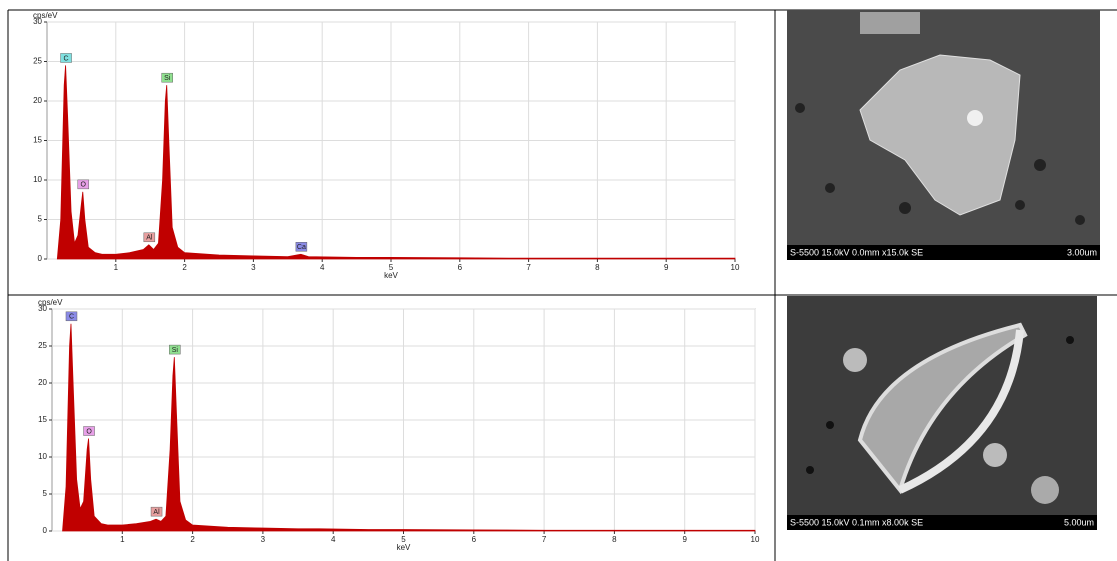 The height and width of the screenshot is (561, 1117). What do you see at coordinates (1079, 522) in the screenshot?
I see `image-scale: 5.00um` at bounding box center [1079, 522].